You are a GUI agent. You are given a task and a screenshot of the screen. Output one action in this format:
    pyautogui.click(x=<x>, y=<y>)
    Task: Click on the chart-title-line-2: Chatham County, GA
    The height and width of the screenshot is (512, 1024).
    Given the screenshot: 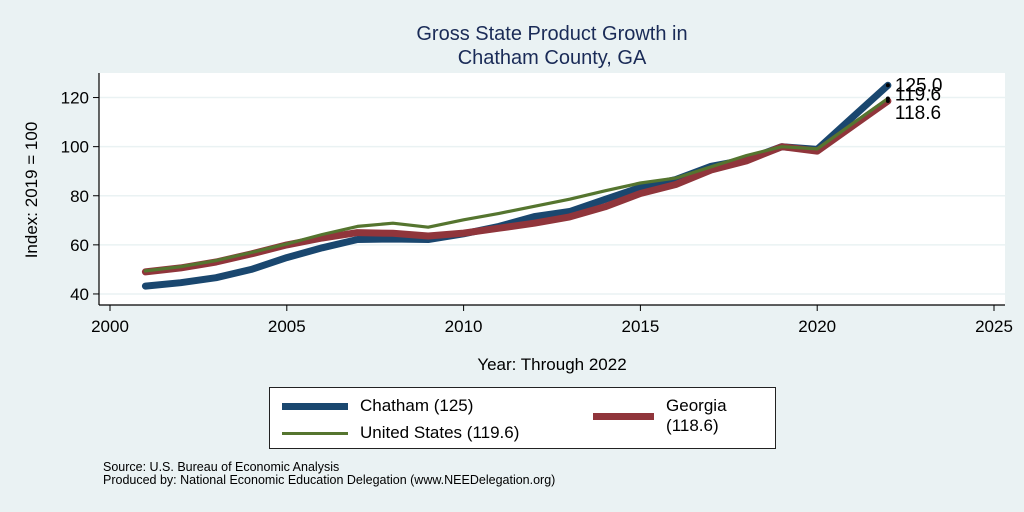 What is the action you would take?
    pyautogui.click(x=552, y=58)
    